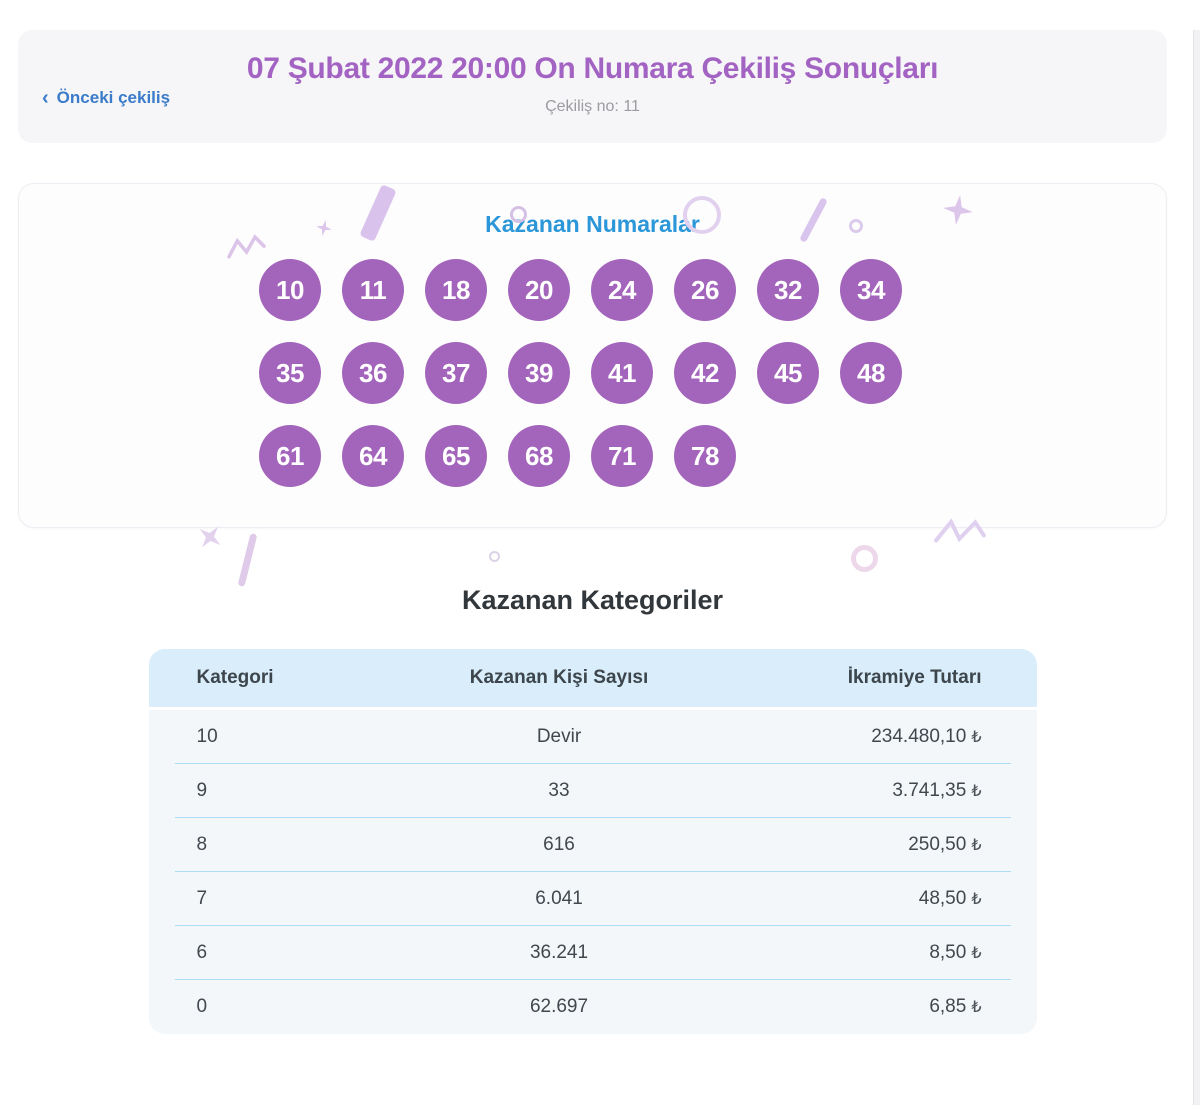 Image resolution: width=1200 pixels, height=1105 pixels. I want to click on winning-number-ball: 37, so click(456, 373).